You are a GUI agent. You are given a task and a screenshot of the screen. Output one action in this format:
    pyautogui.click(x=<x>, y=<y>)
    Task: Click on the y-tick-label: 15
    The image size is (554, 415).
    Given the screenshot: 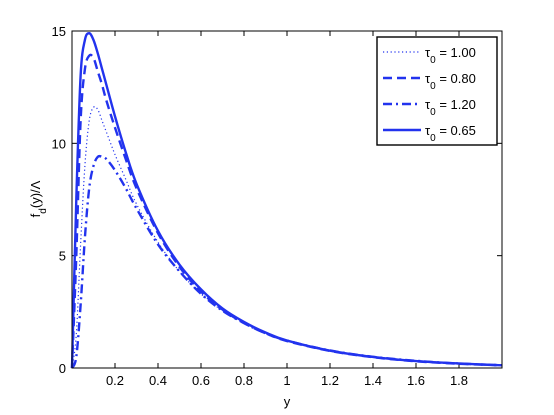 What is the action you would take?
    pyautogui.click(x=59, y=31)
    